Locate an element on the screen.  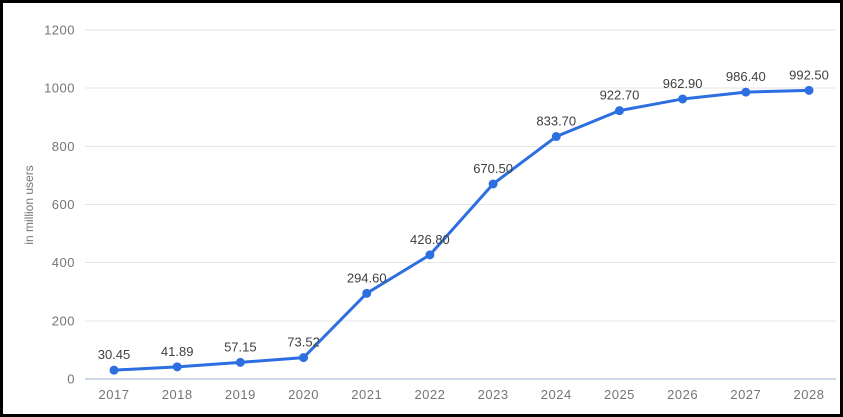
x-tick-label: 2024 is located at coordinates (556, 394).